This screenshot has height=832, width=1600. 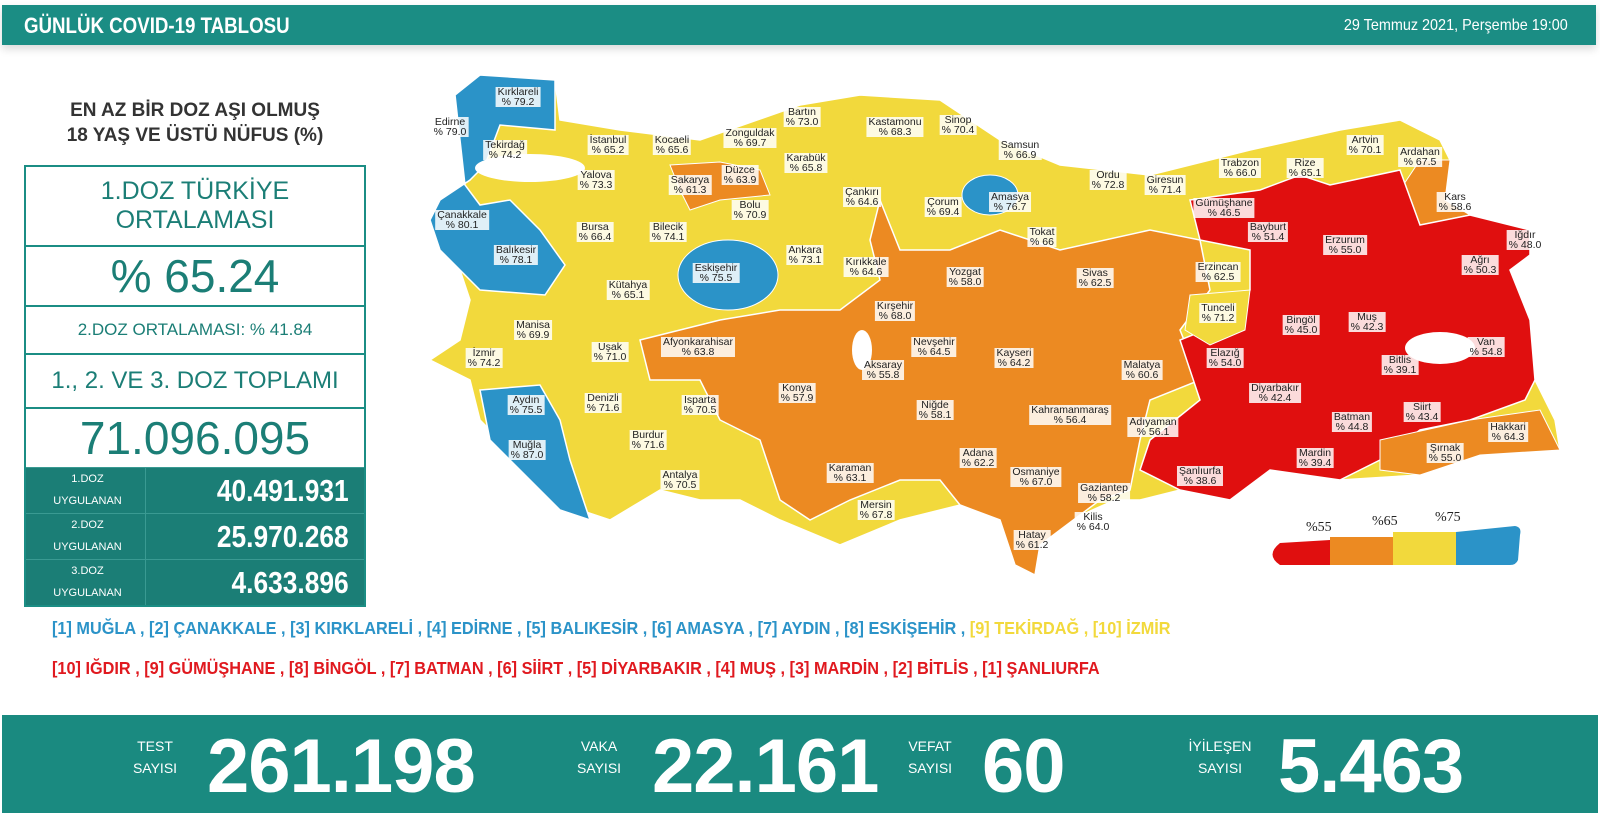 I want to click on province-value: % 62.5, so click(x=1218, y=277).